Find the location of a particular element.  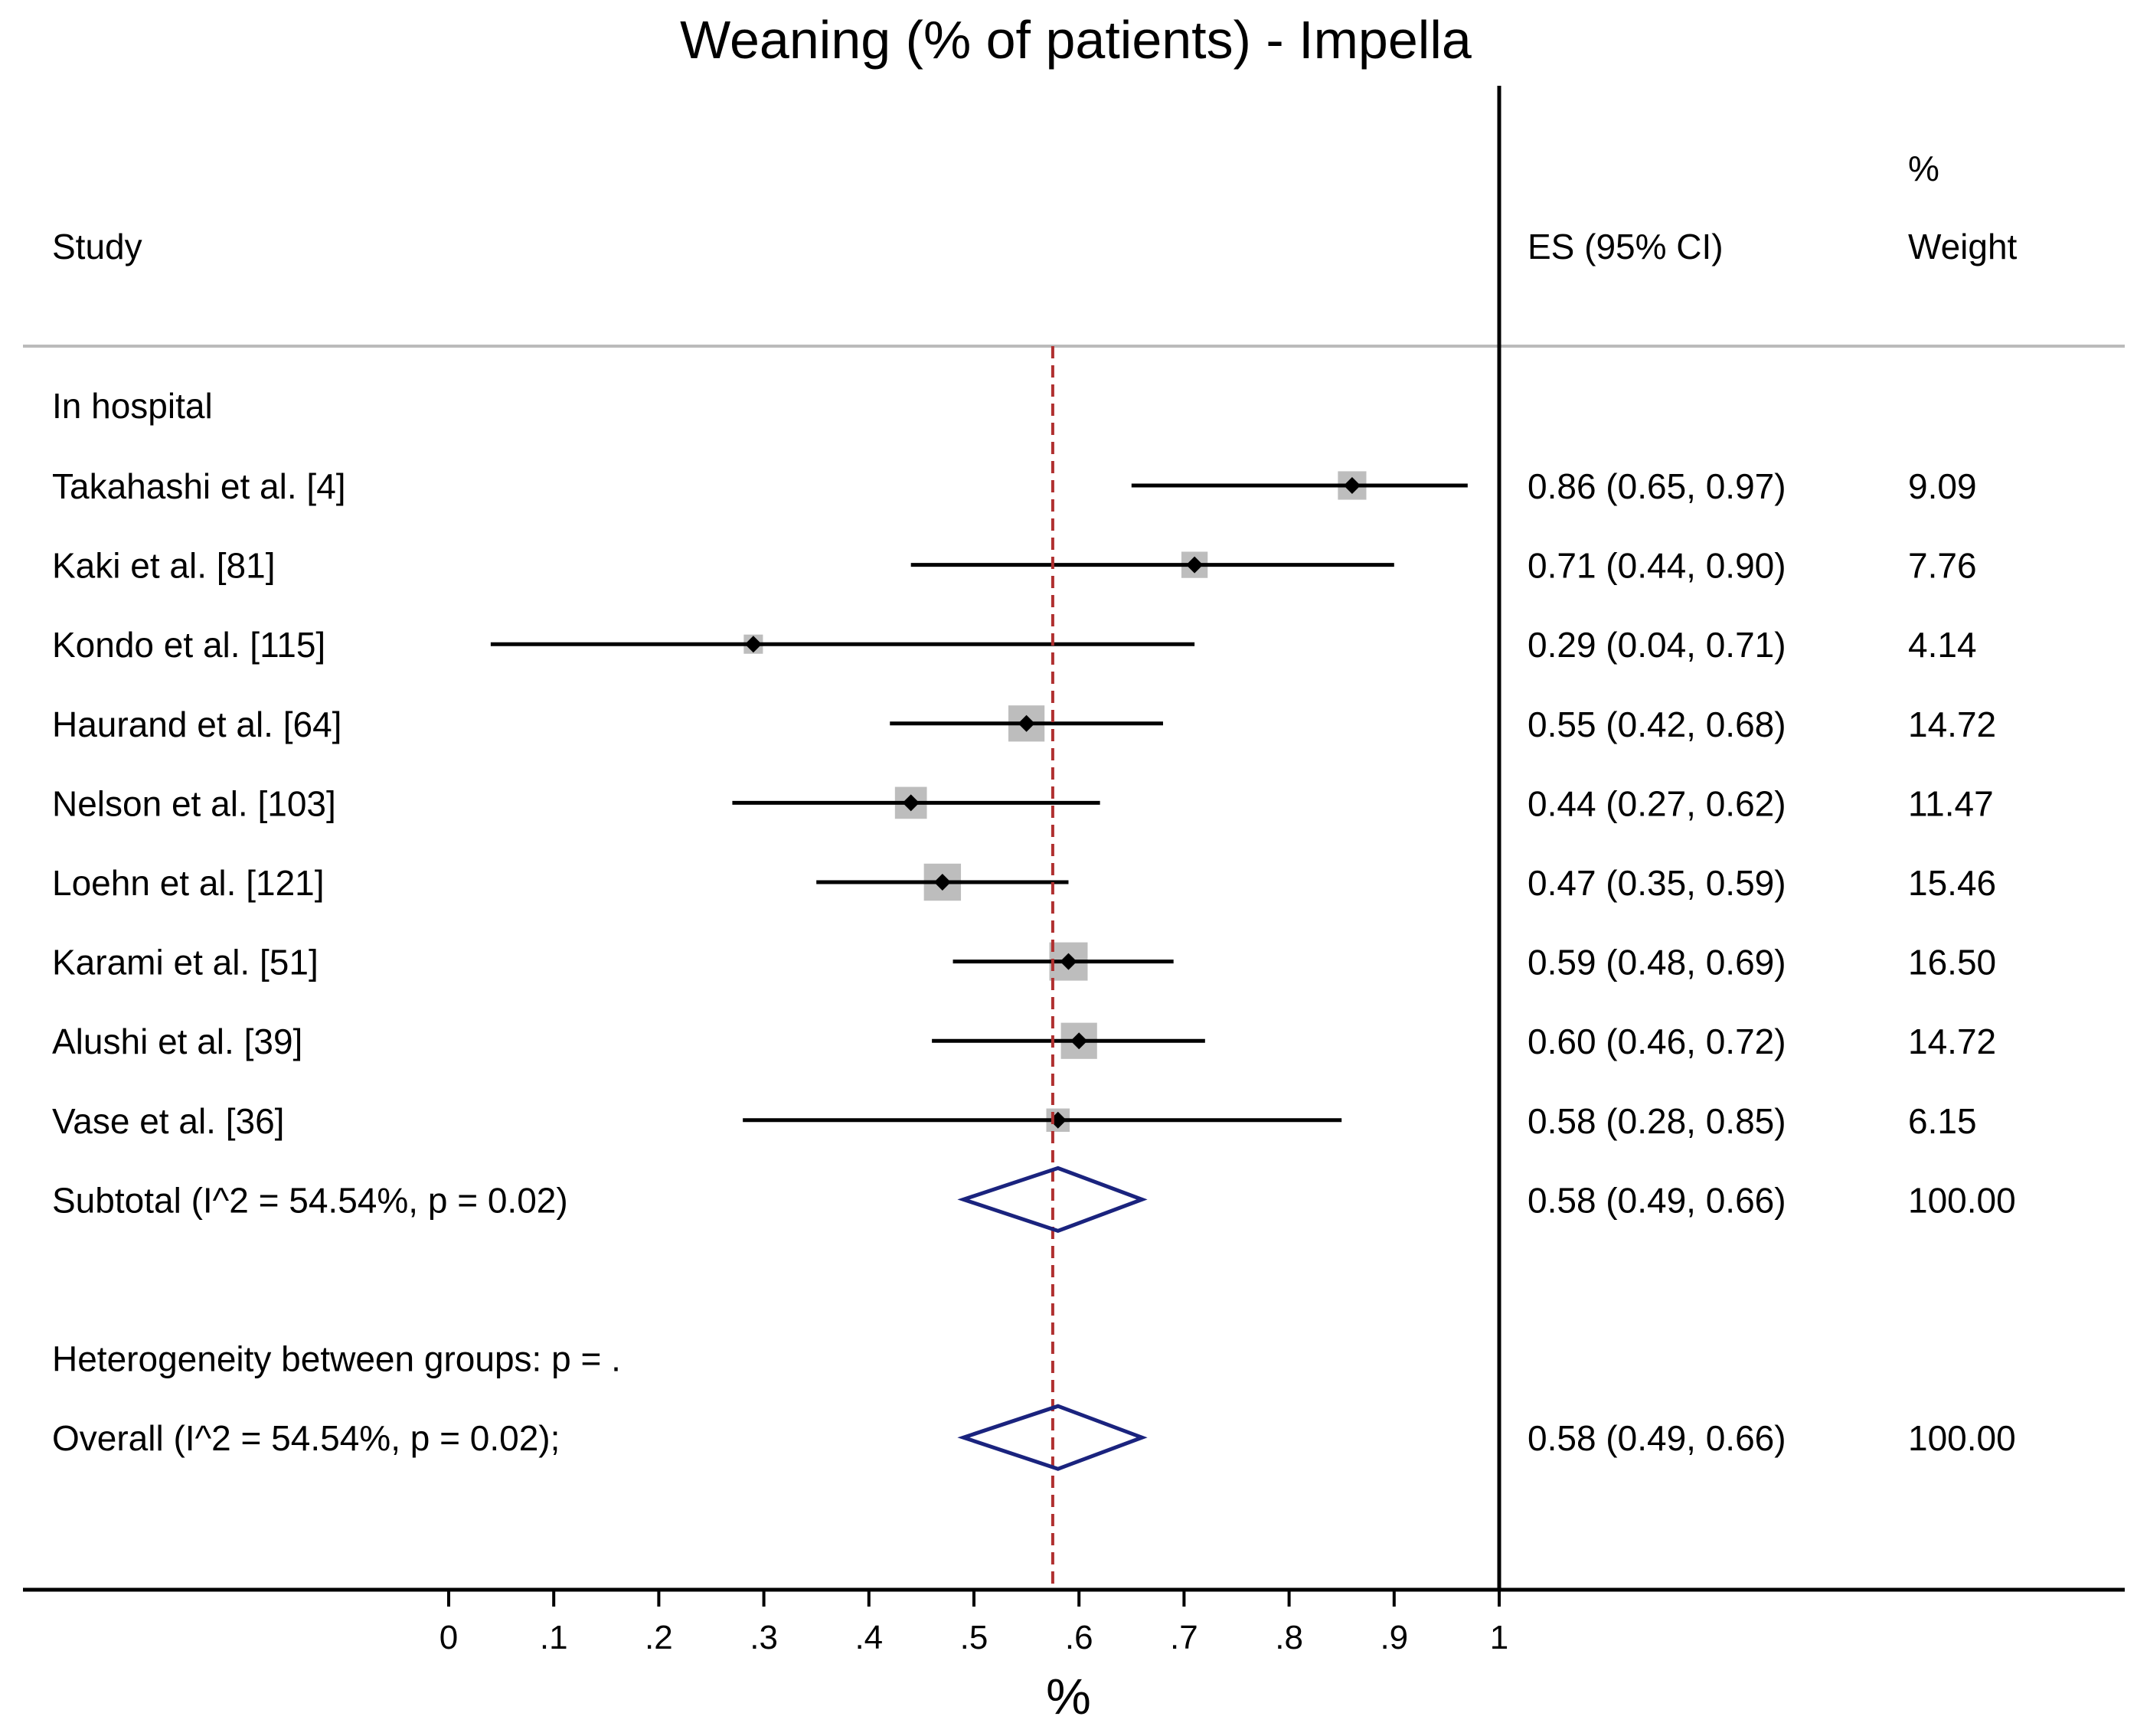

overall-weight: 100.00 is located at coordinates (1962, 1438).